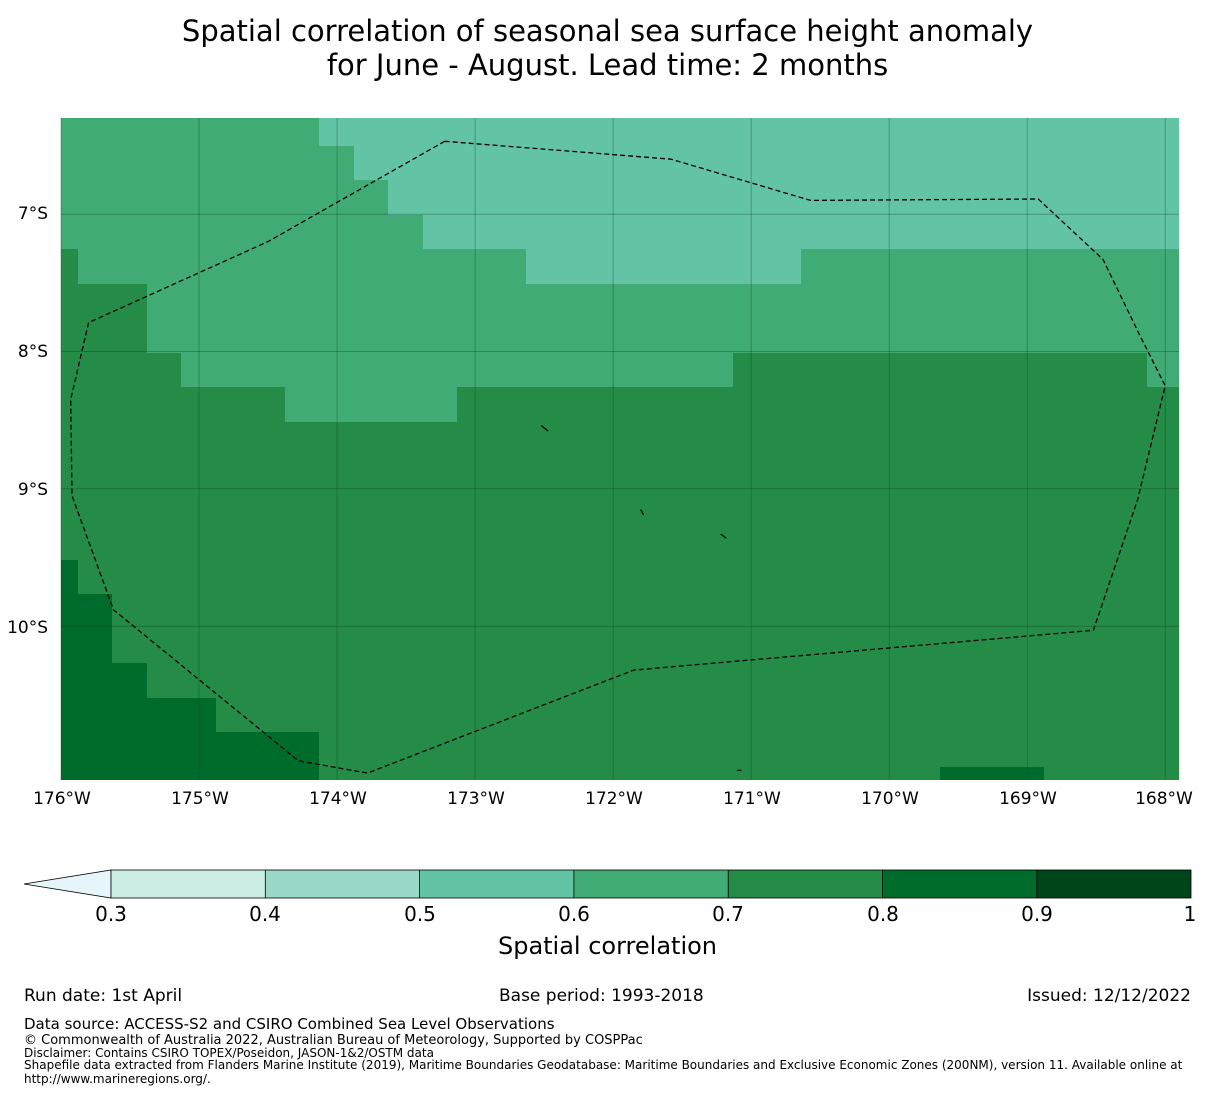  I want to click on lon-tick-label: 174°W, so click(338, 799).